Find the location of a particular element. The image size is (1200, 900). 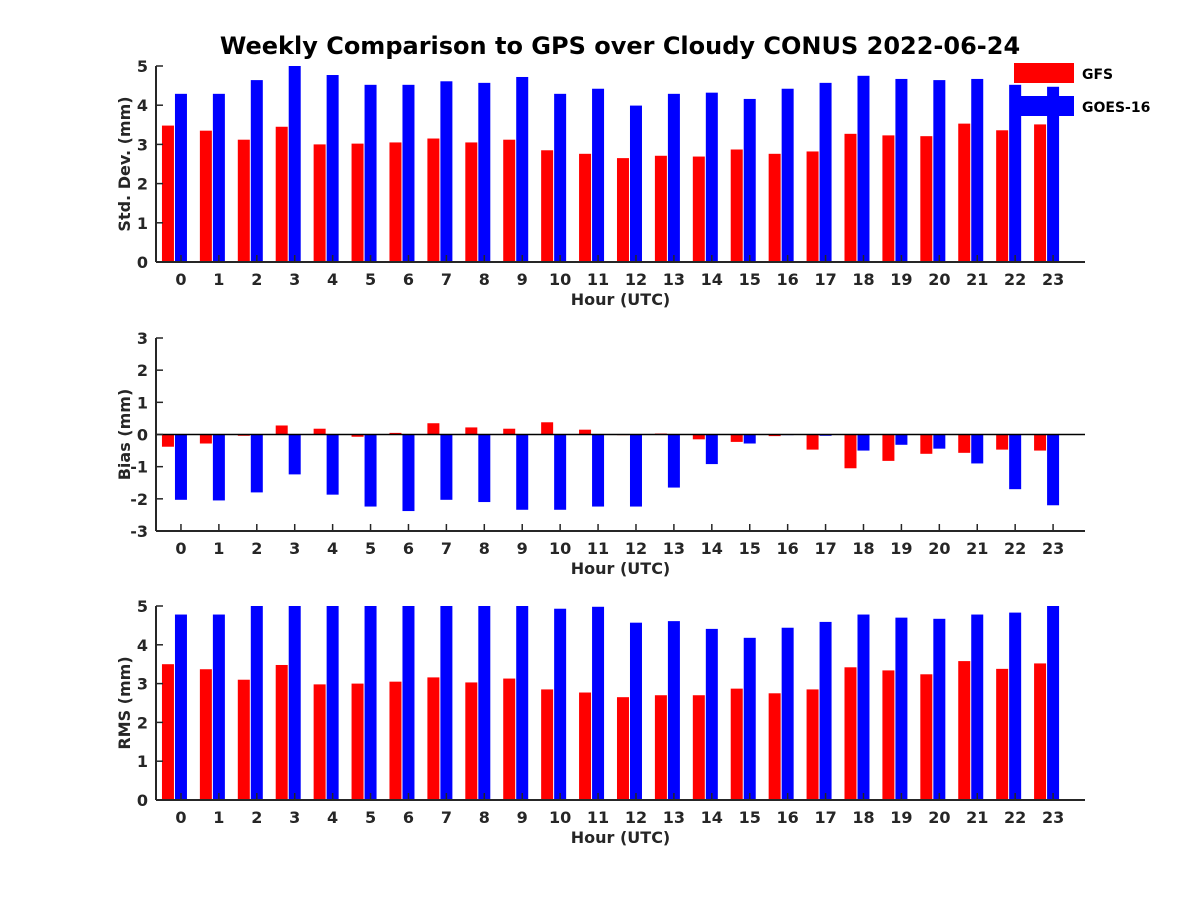

legend-swatch-gfs is located at coordinates (1044, 73).